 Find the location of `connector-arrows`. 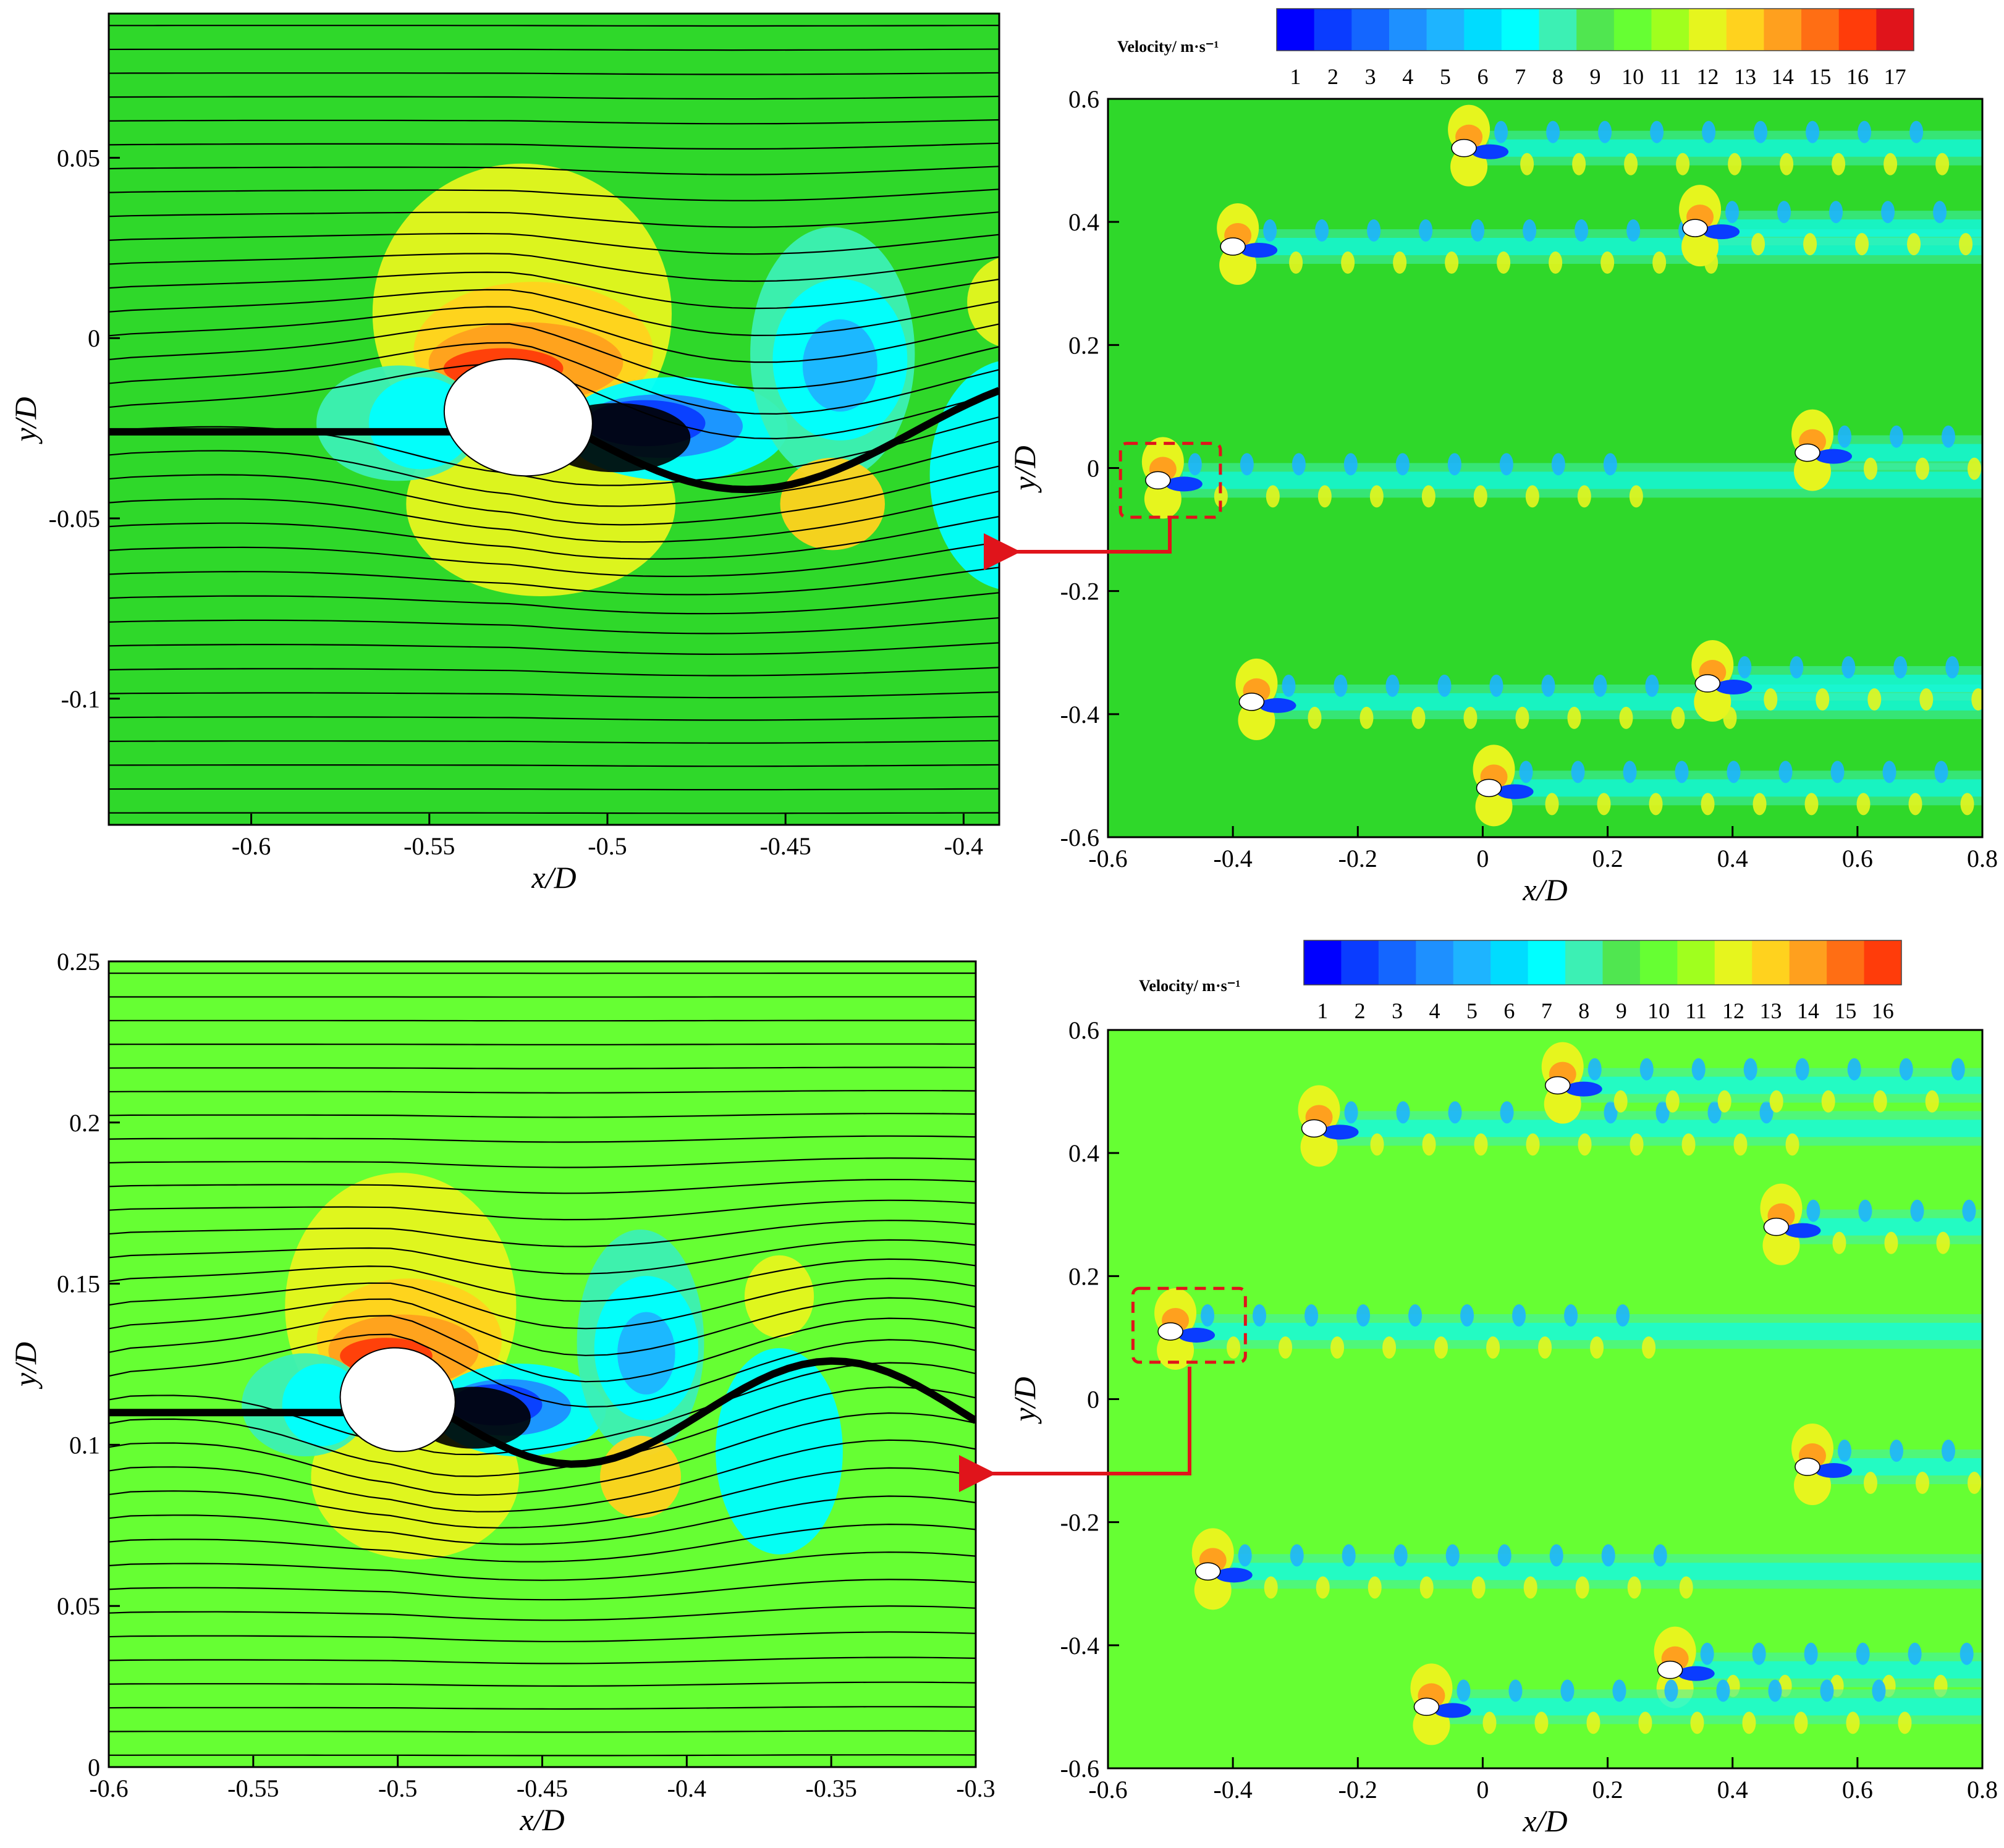

connector-arrows is located at coordinates (1075, 1004).